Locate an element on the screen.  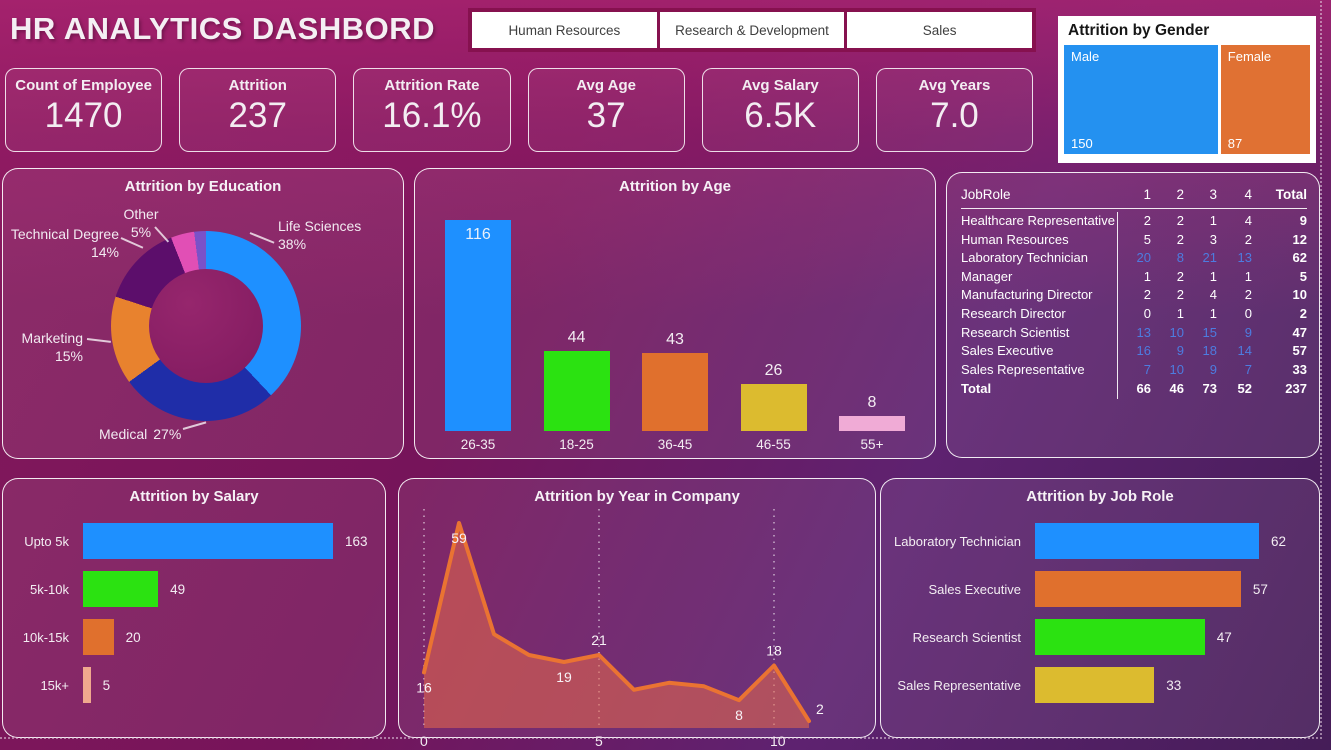
hbar-row-sales-executive: Sales Executive 57 is located at coordinates (1100, 589).